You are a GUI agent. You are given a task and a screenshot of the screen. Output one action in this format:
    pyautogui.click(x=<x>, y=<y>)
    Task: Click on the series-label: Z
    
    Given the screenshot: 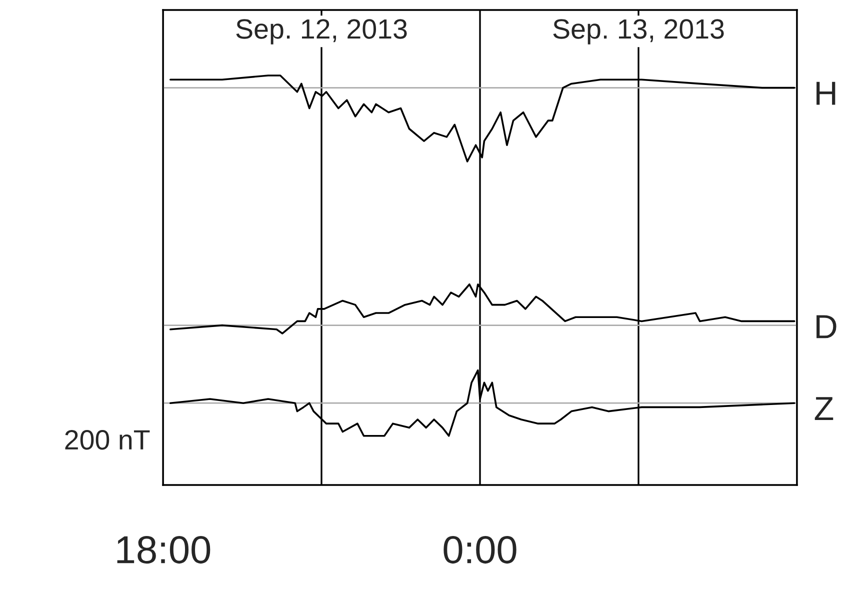 What is the action you would take?
    pyautogui.click(x=824, y=408)
    